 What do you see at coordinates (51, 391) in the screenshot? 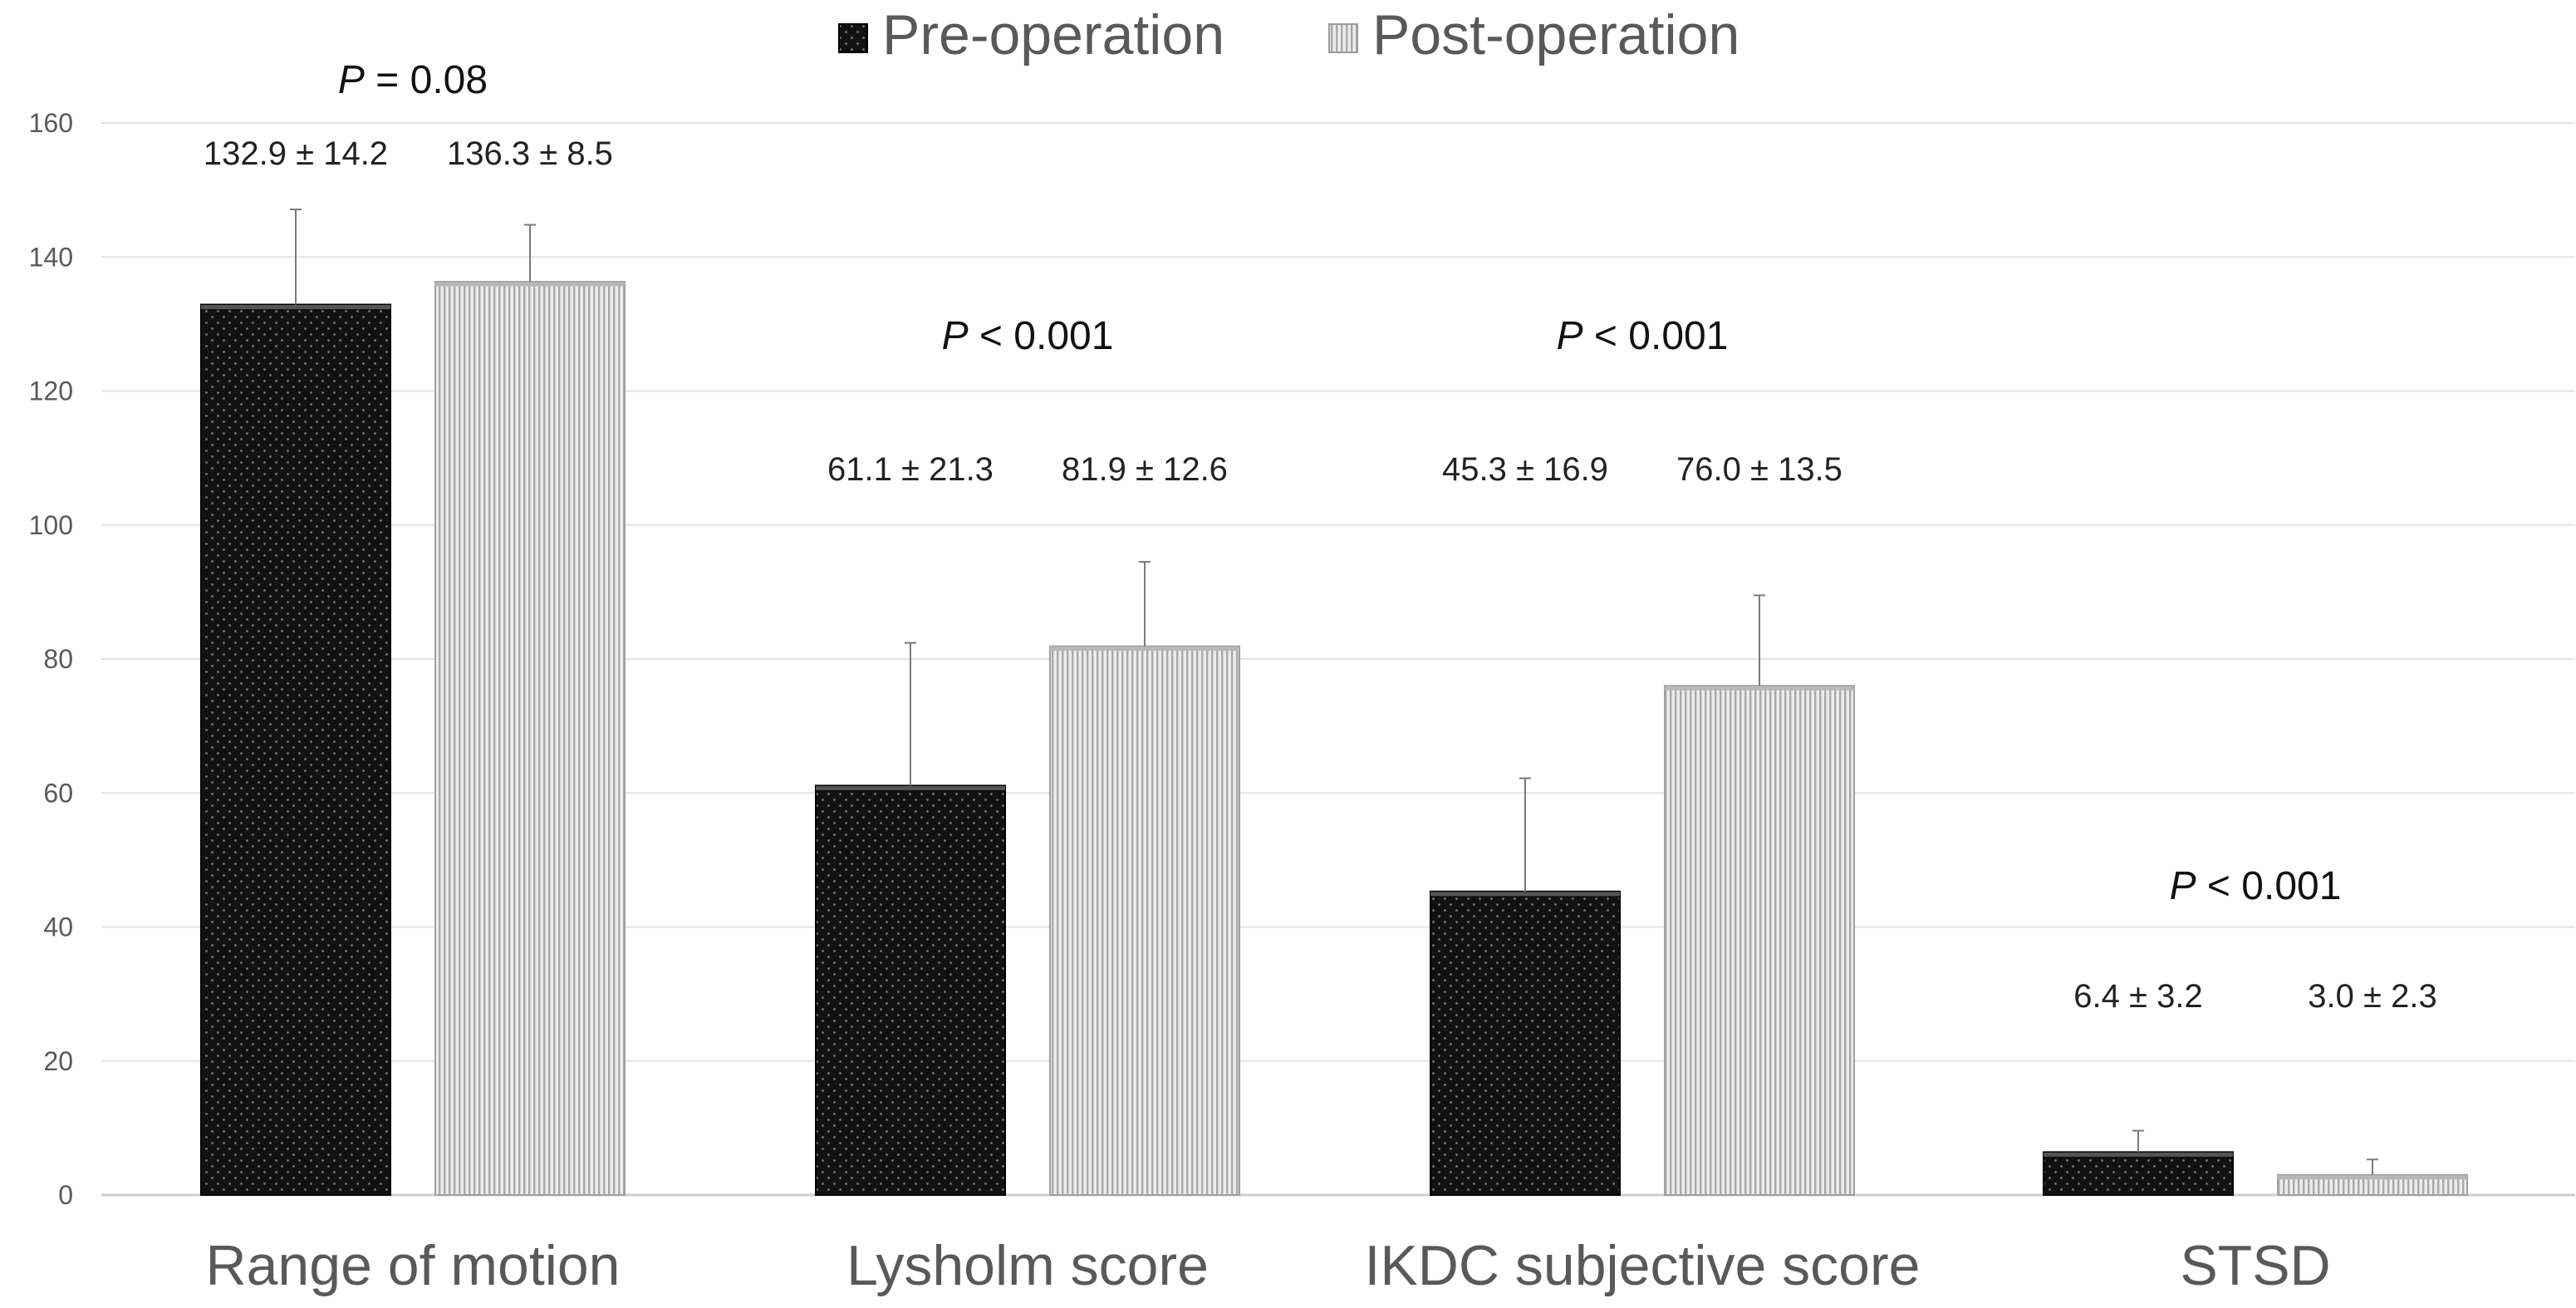
I see `y-tick-label: 120` at bounding box center [51, 391].